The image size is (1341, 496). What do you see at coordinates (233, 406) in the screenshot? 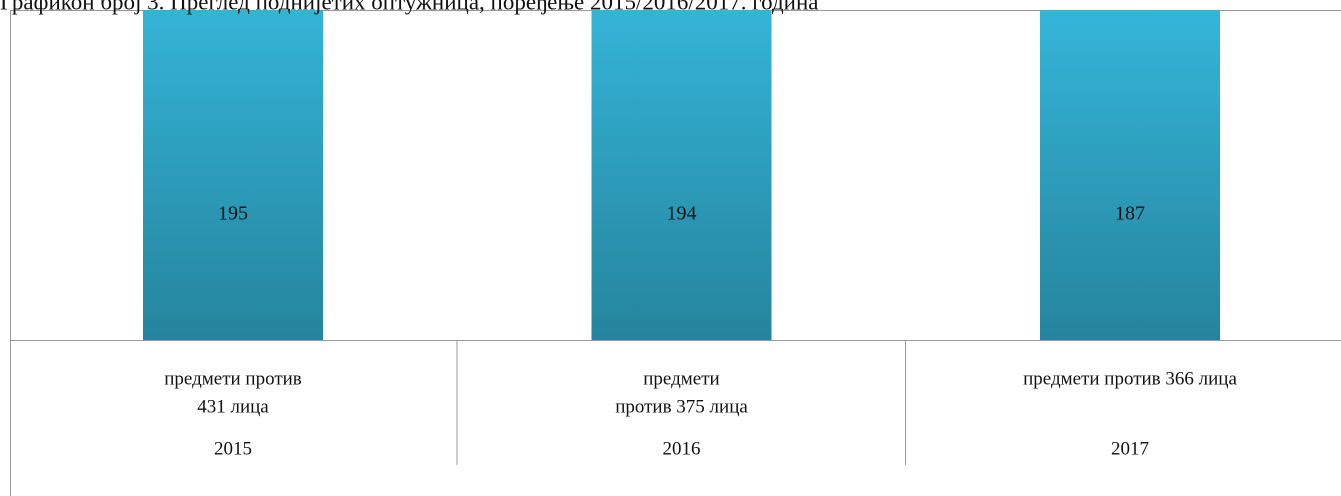
I see `x-tick-label: 431 лица` at bounding box center [233, 406].